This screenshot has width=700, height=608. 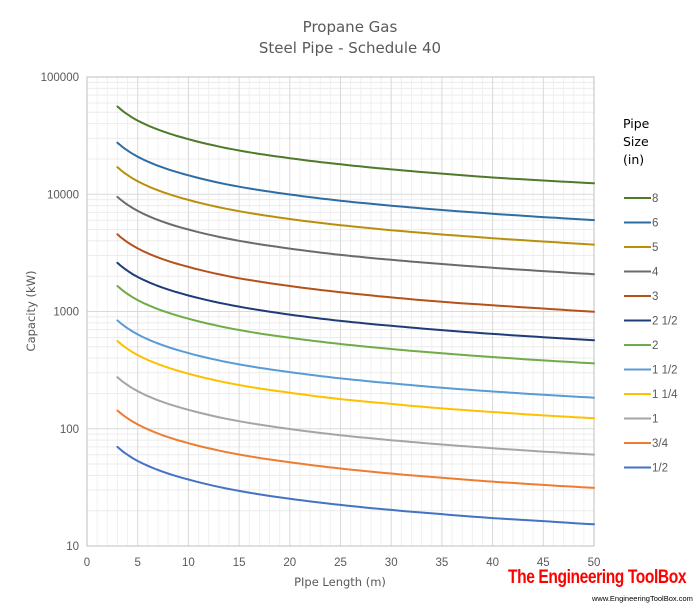 I want to click on legend-item: 2 1/2, so click(x=651, y=322).